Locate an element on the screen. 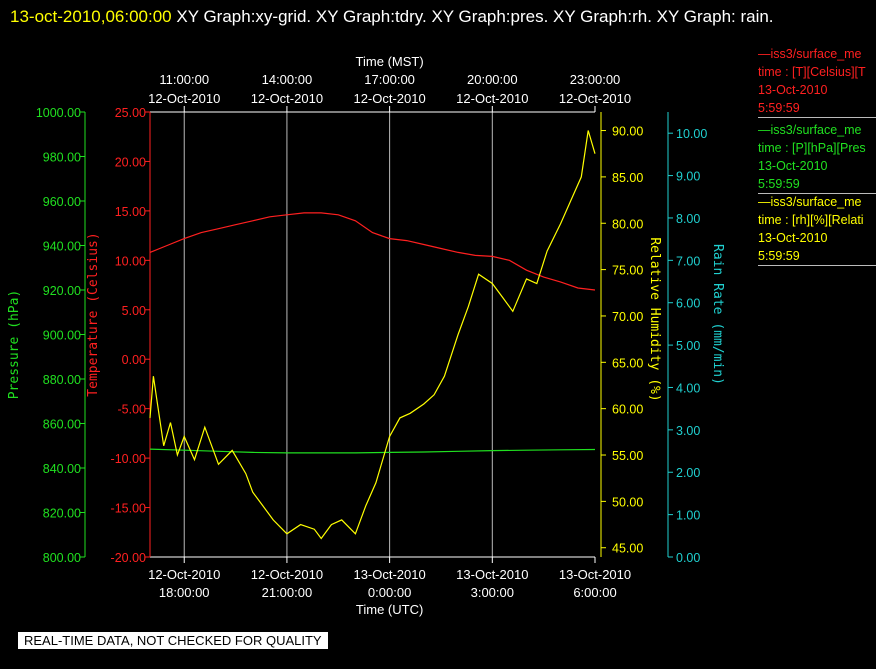  rain-tick-label: 0.00 is located at coordinates (688, 558).